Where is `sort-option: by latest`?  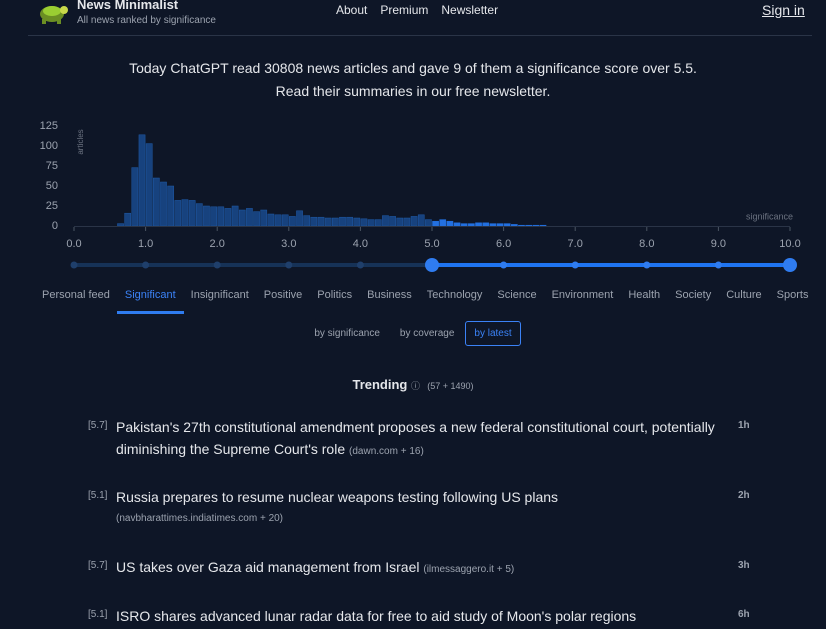 sort-option: by latest is located at coordinates (493, 333).